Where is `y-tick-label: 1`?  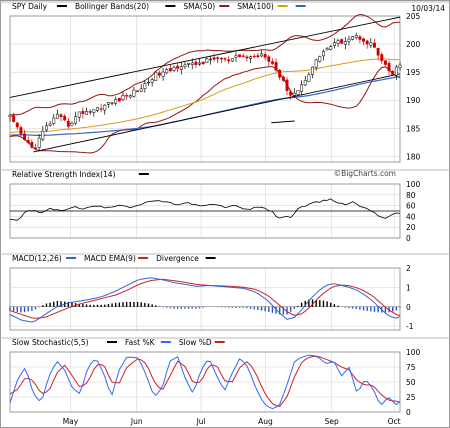
y-tick-label: 1 is located at coordinates (408, 287).